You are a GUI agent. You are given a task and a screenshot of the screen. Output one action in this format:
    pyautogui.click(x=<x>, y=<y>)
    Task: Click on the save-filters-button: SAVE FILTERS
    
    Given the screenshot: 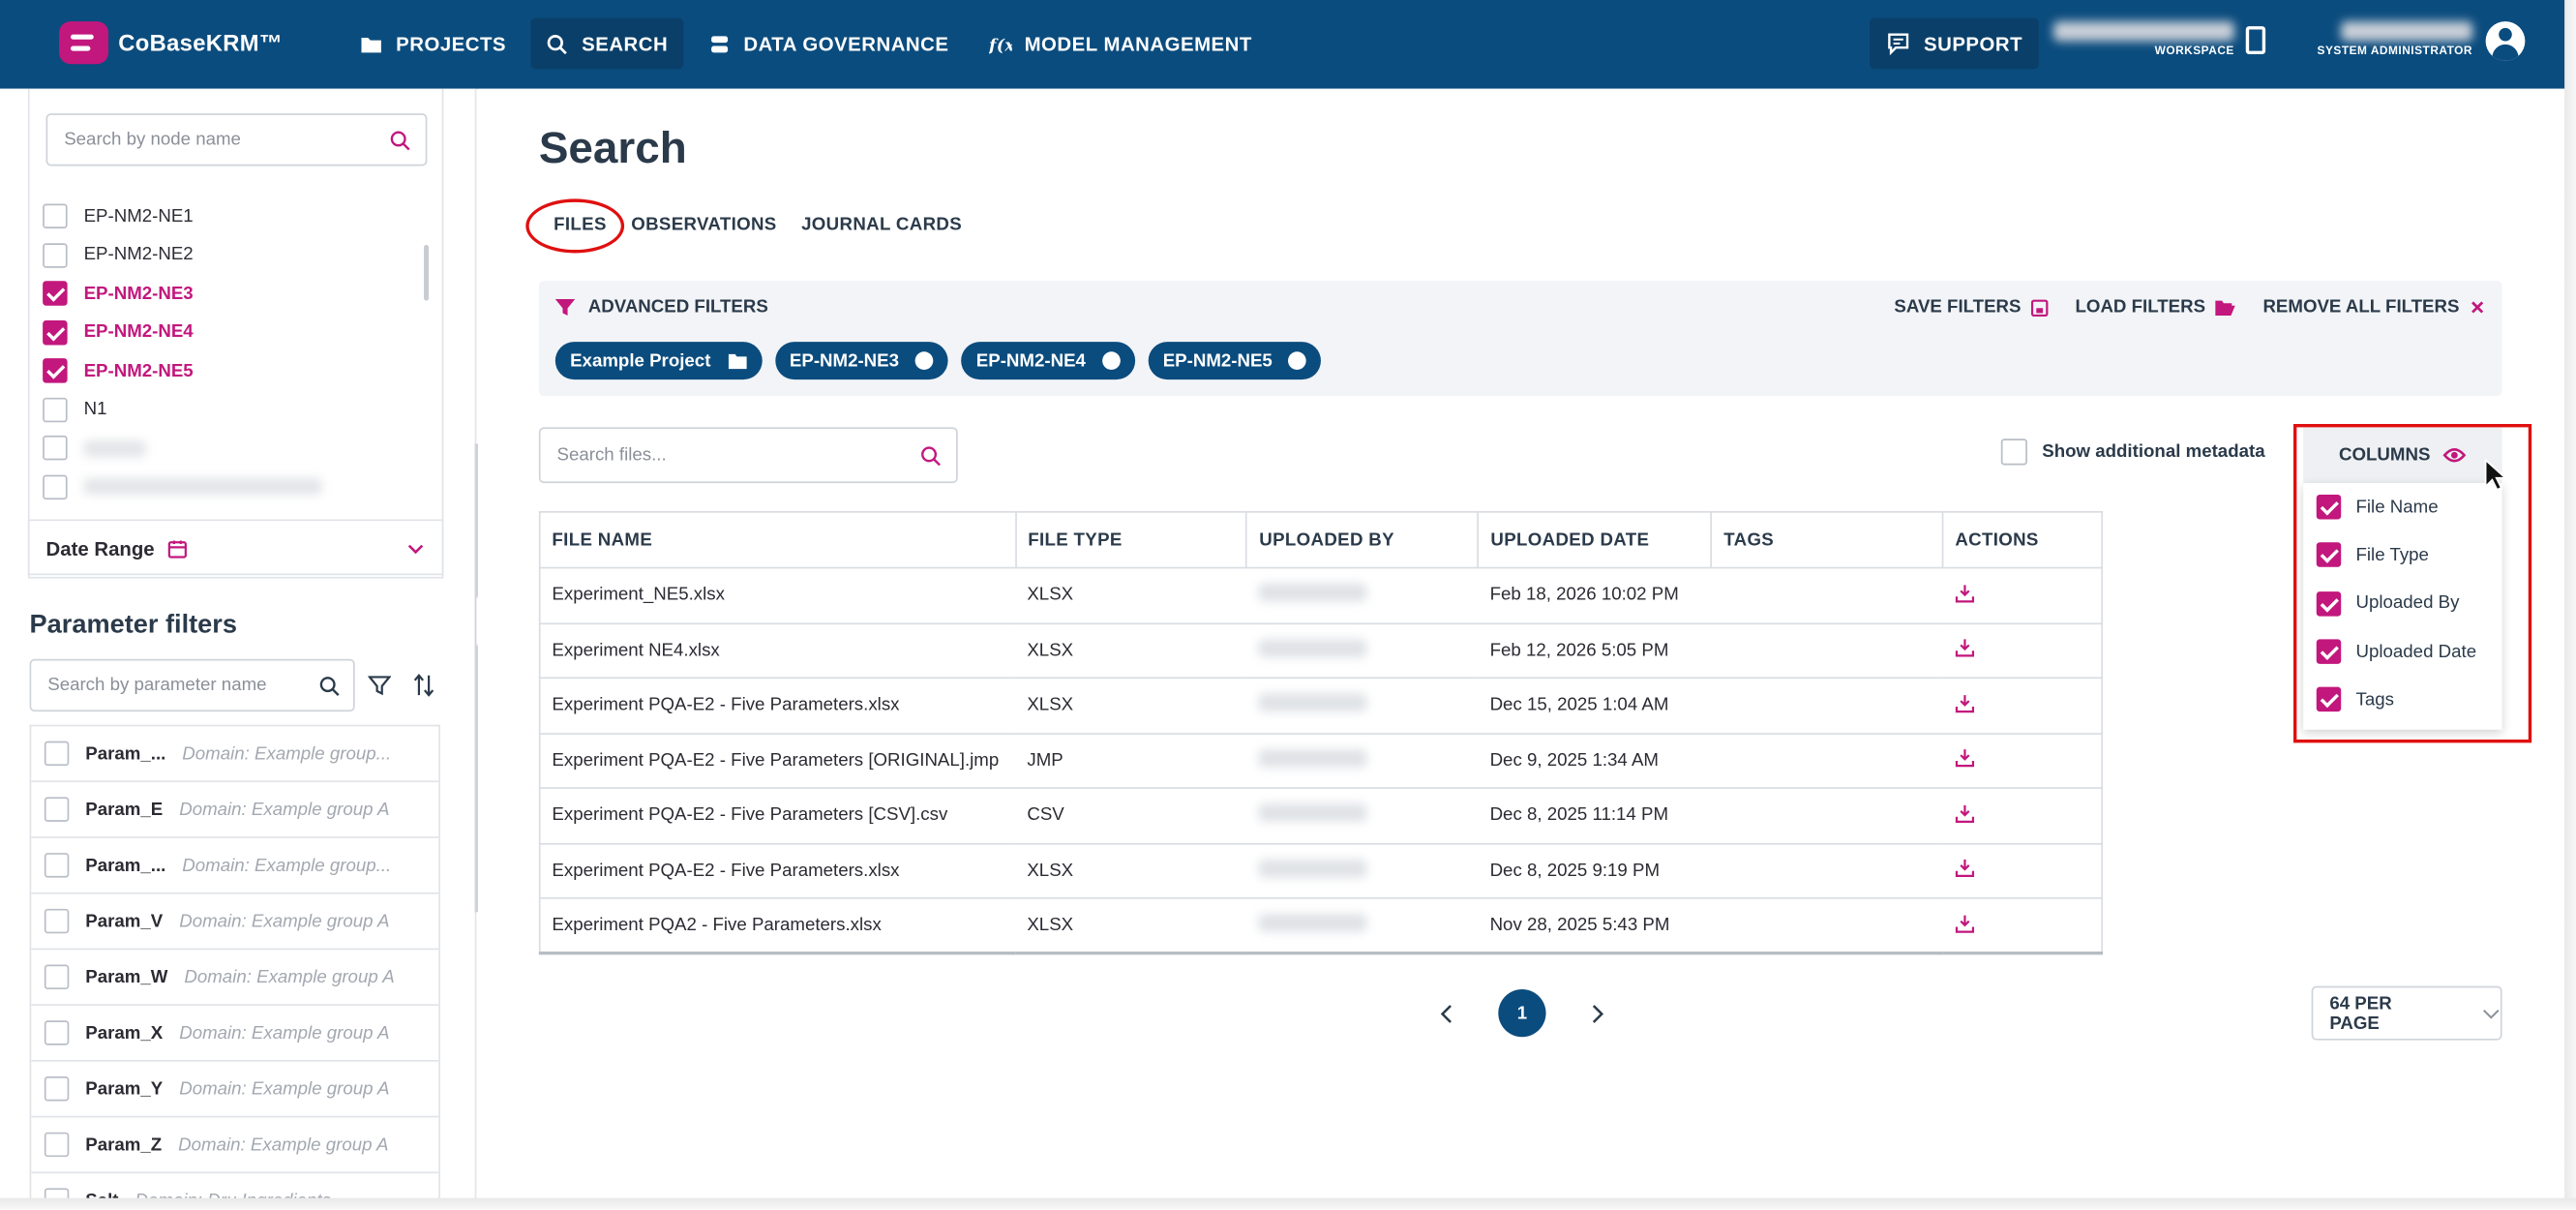 What is the action you would take?
    pyautogui.click(x=1971, y=307)
    